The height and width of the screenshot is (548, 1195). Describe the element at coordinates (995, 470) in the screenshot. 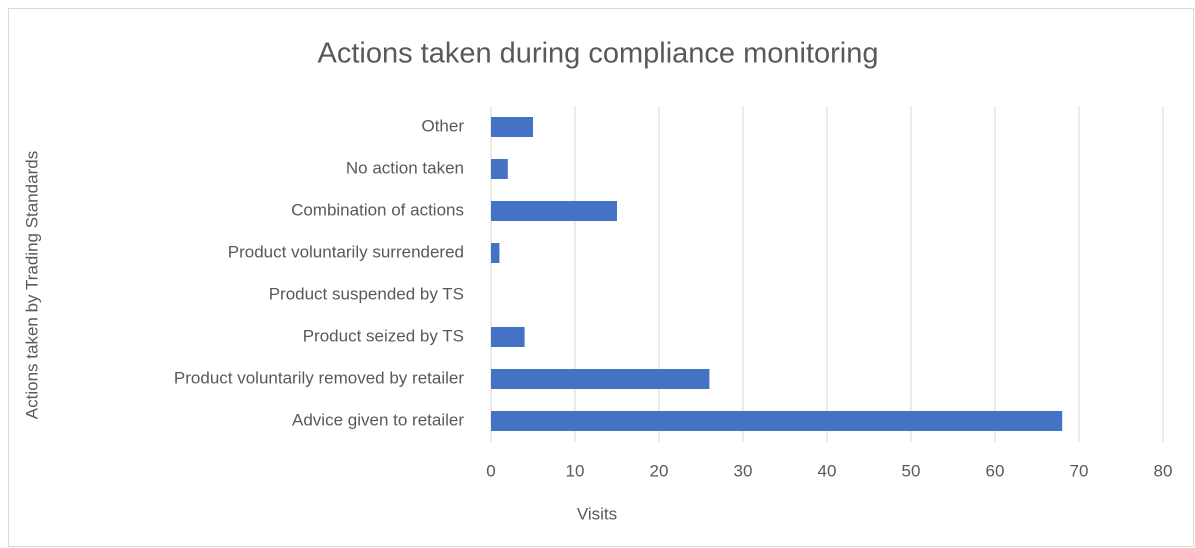

I see `x-tick-label: 60` at that location.